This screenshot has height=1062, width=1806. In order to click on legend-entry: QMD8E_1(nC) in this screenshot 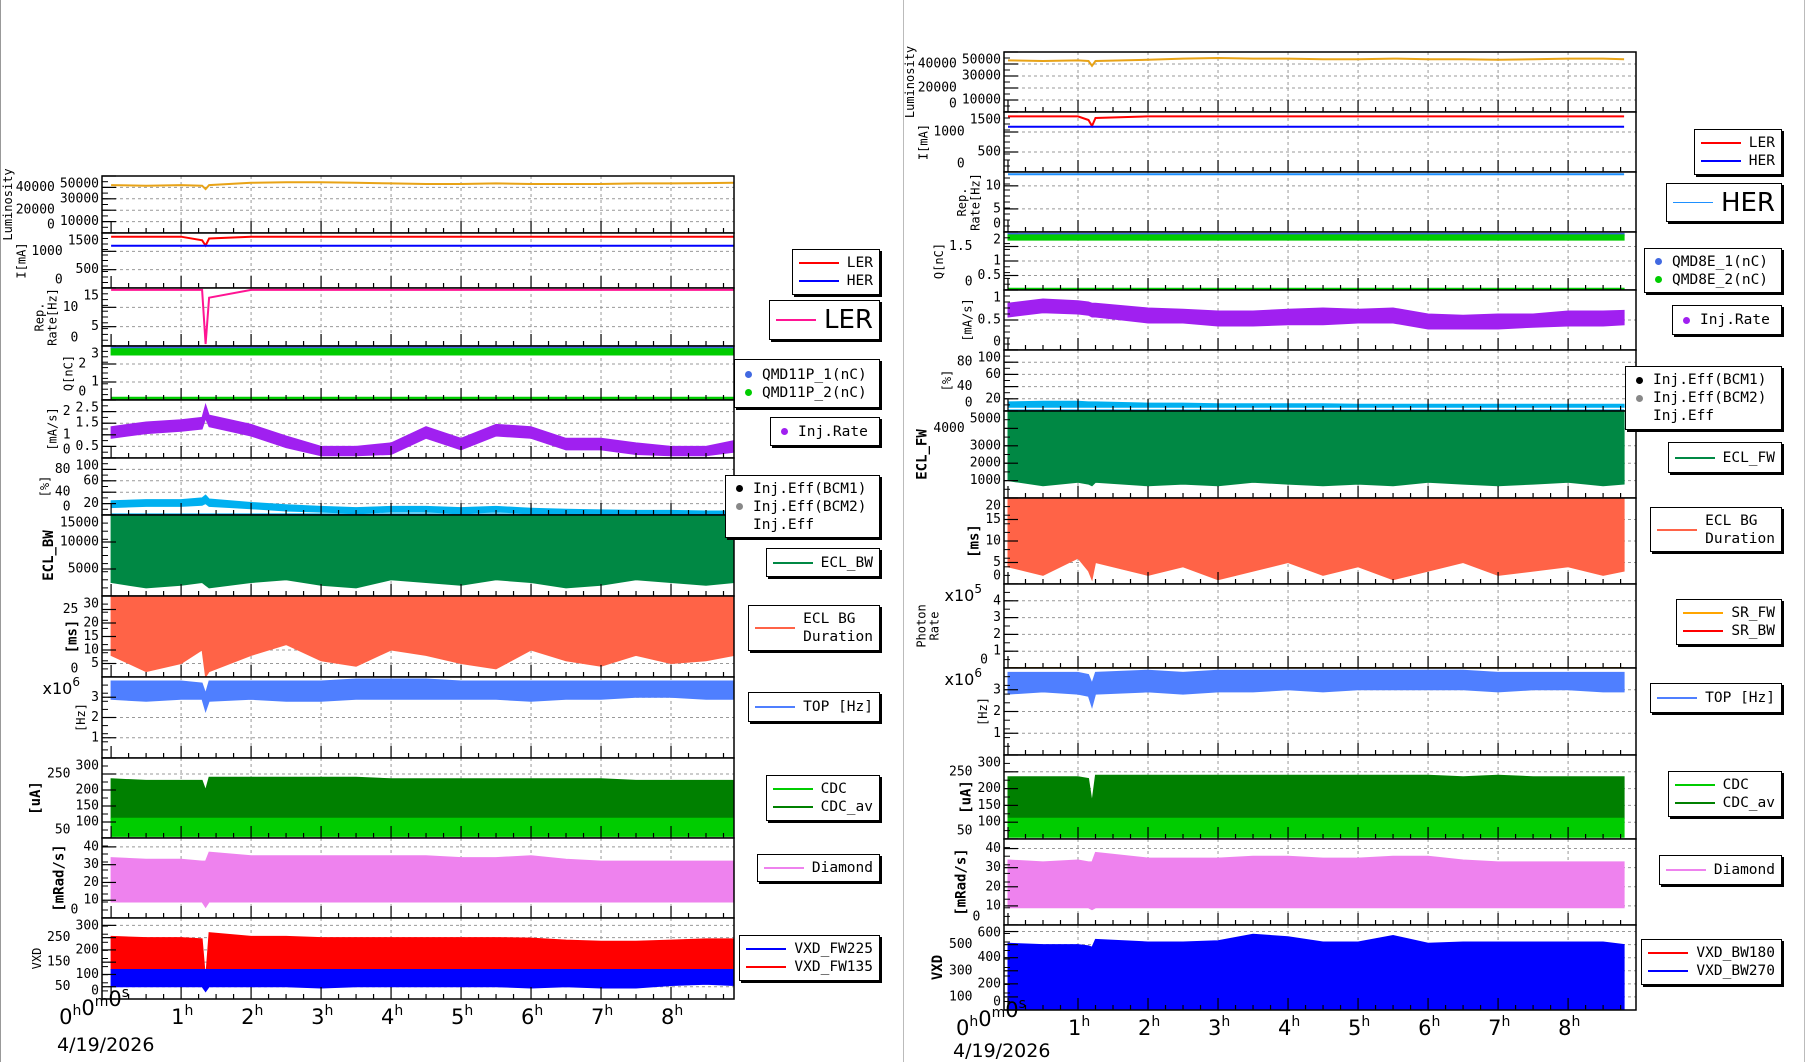, I will do `click(1713, 262)`.